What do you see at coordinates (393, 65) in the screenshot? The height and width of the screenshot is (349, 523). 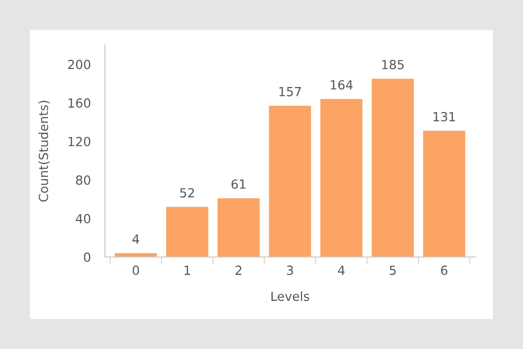 I see `data-label: 185` at bounding box center [393, 65].